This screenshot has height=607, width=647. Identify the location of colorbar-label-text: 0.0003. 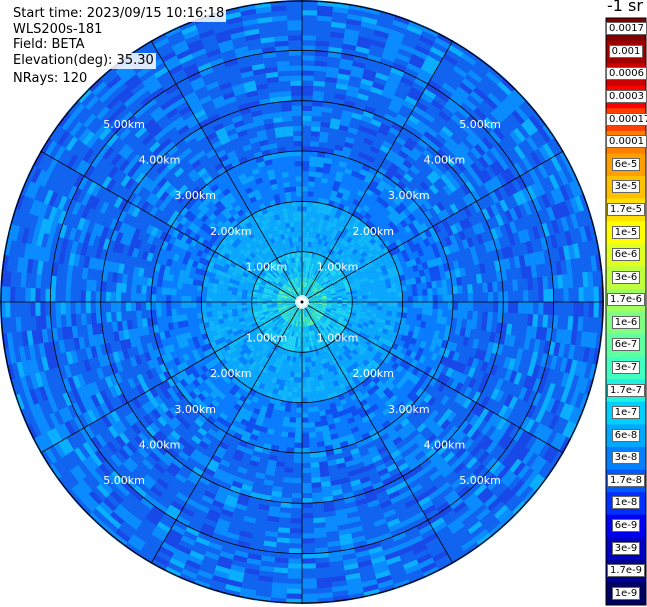
(626, 96).